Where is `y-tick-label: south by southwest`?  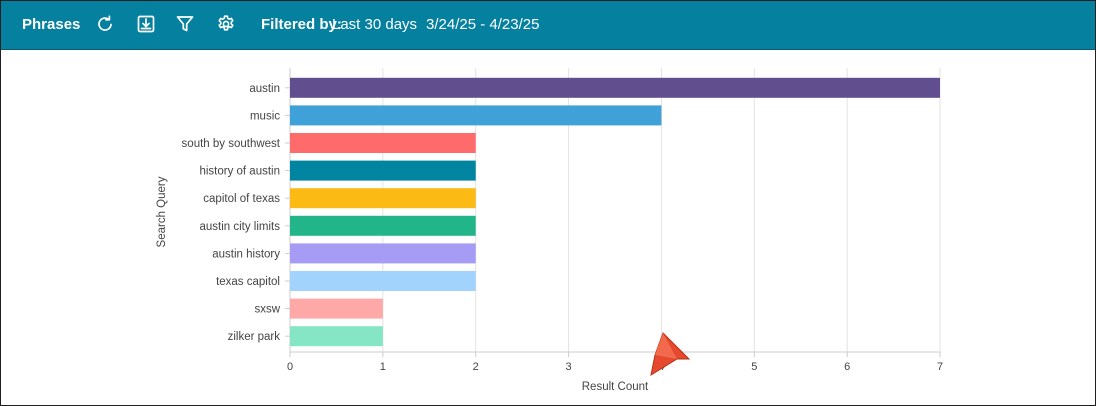 y-tick-label: south by southwest is located at coordinates (231, 144).